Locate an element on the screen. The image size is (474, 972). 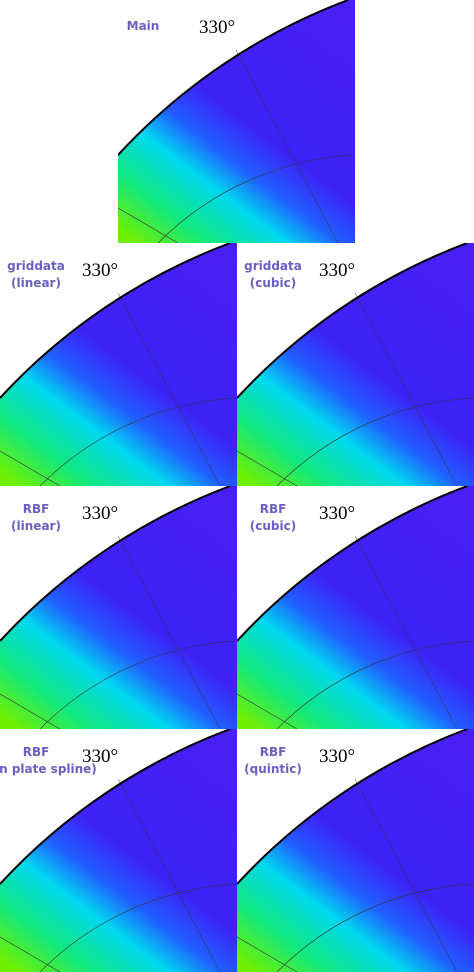
panel: RBF (quintic) 330° is located at coordinates (355, 850).